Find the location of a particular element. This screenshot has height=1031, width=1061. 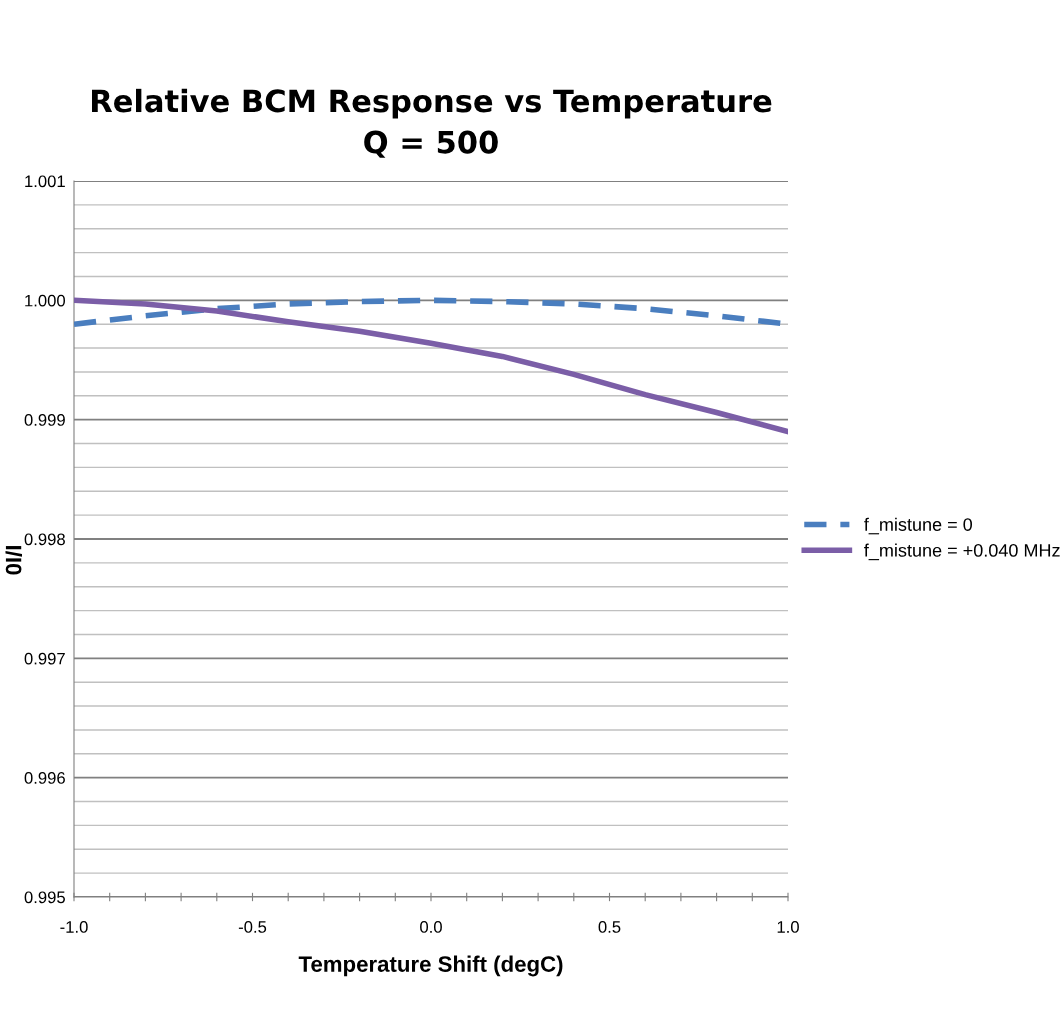

x-tick-label: 1.0 is located at coordinates (788, 927).